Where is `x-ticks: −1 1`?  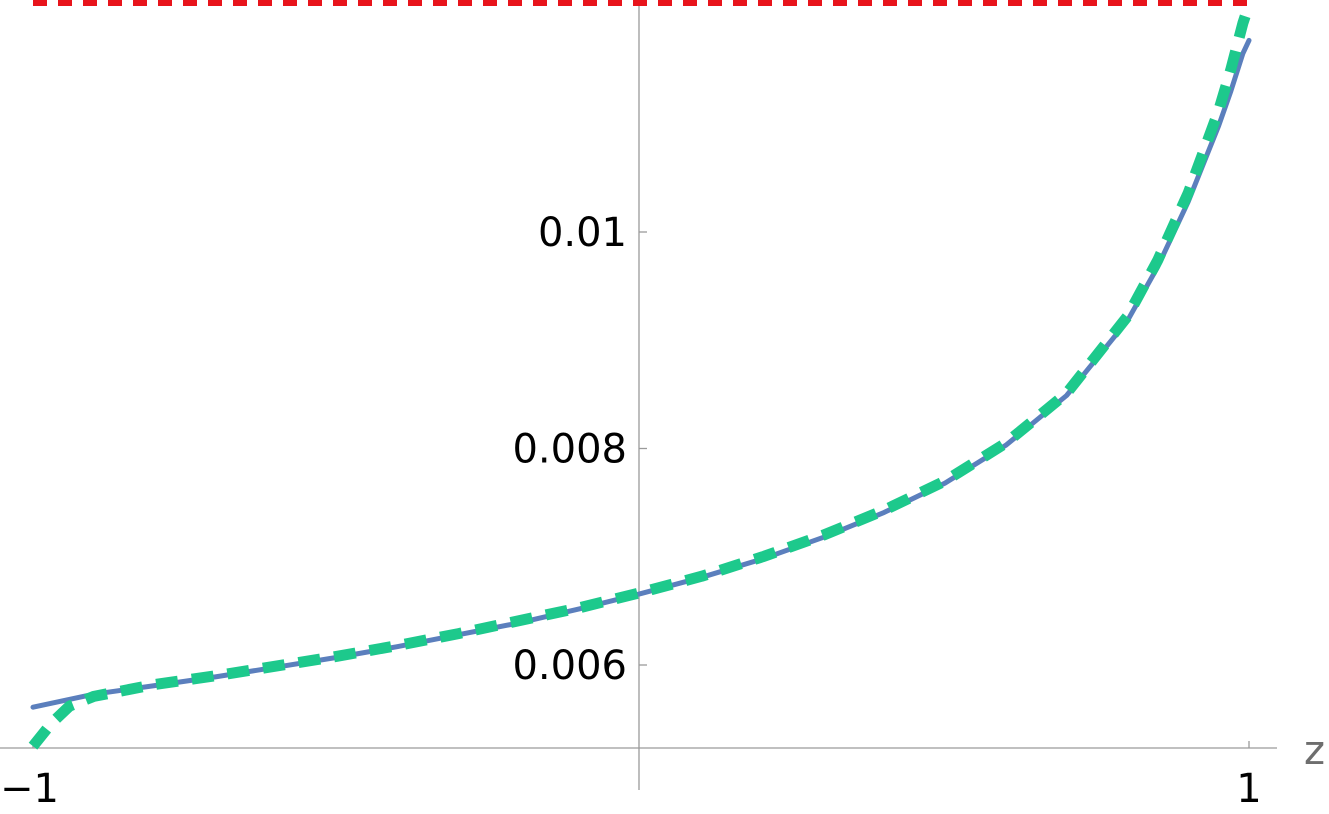
x-ticks: −1 1 is located at coordinates (631, 776).